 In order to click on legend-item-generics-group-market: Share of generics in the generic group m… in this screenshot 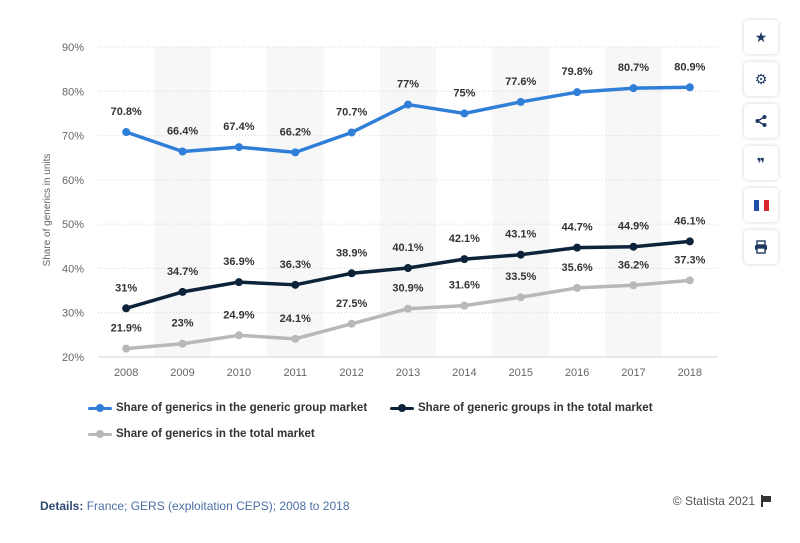, I will do `click(227, 408)`.